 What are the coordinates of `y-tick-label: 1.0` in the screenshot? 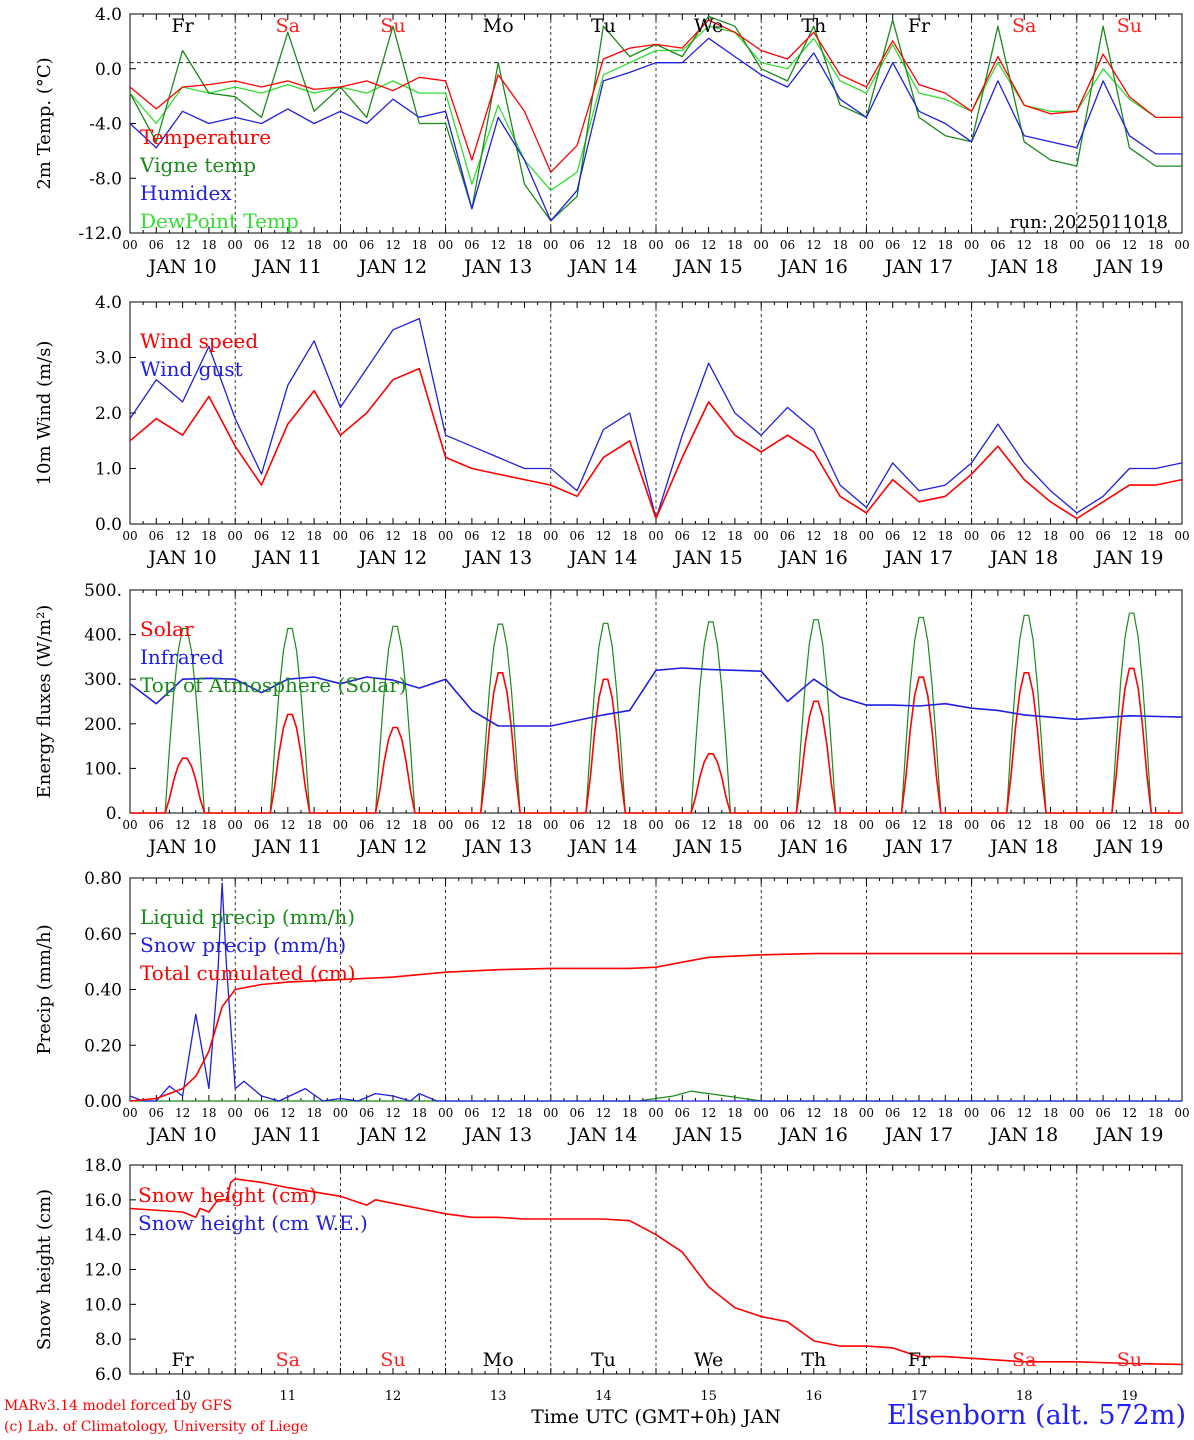 It's located at (108, 470).